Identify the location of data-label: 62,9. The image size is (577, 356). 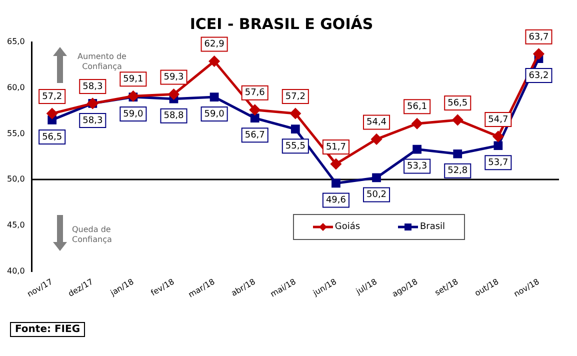
(214, 45).